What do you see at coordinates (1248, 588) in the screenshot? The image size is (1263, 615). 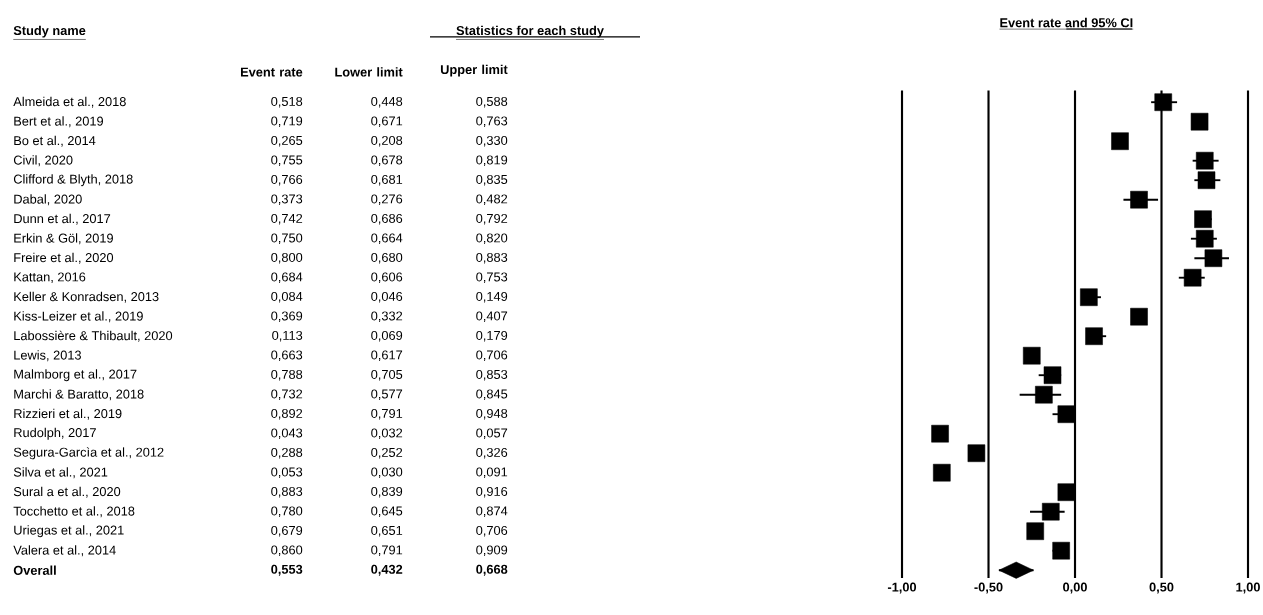 I see `x-tick-label: 1,00` at bounding box center [1248, 588].